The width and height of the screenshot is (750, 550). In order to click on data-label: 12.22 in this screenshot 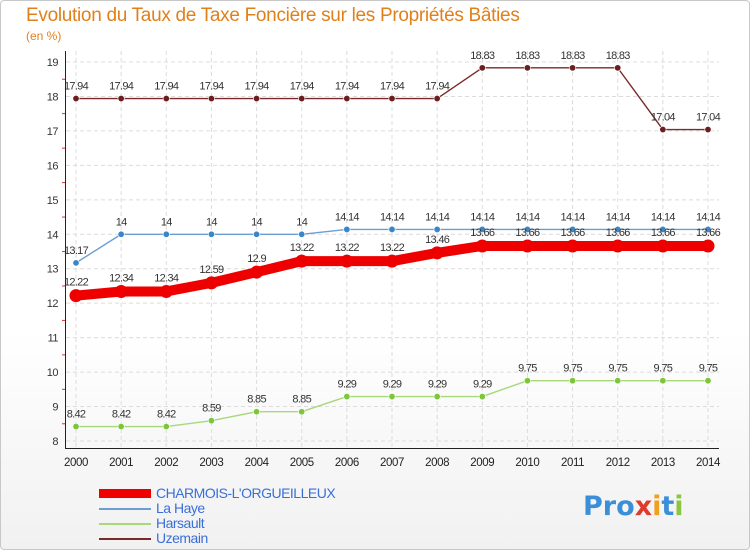, I will do `click(76, 283)`.